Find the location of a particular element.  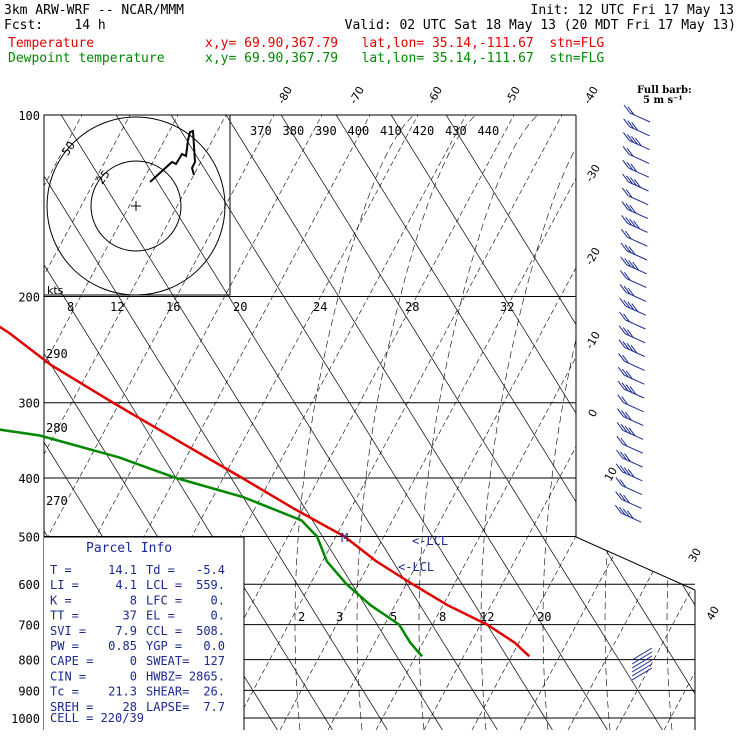

theta-label: 420 is located at coordinates (424, 131).